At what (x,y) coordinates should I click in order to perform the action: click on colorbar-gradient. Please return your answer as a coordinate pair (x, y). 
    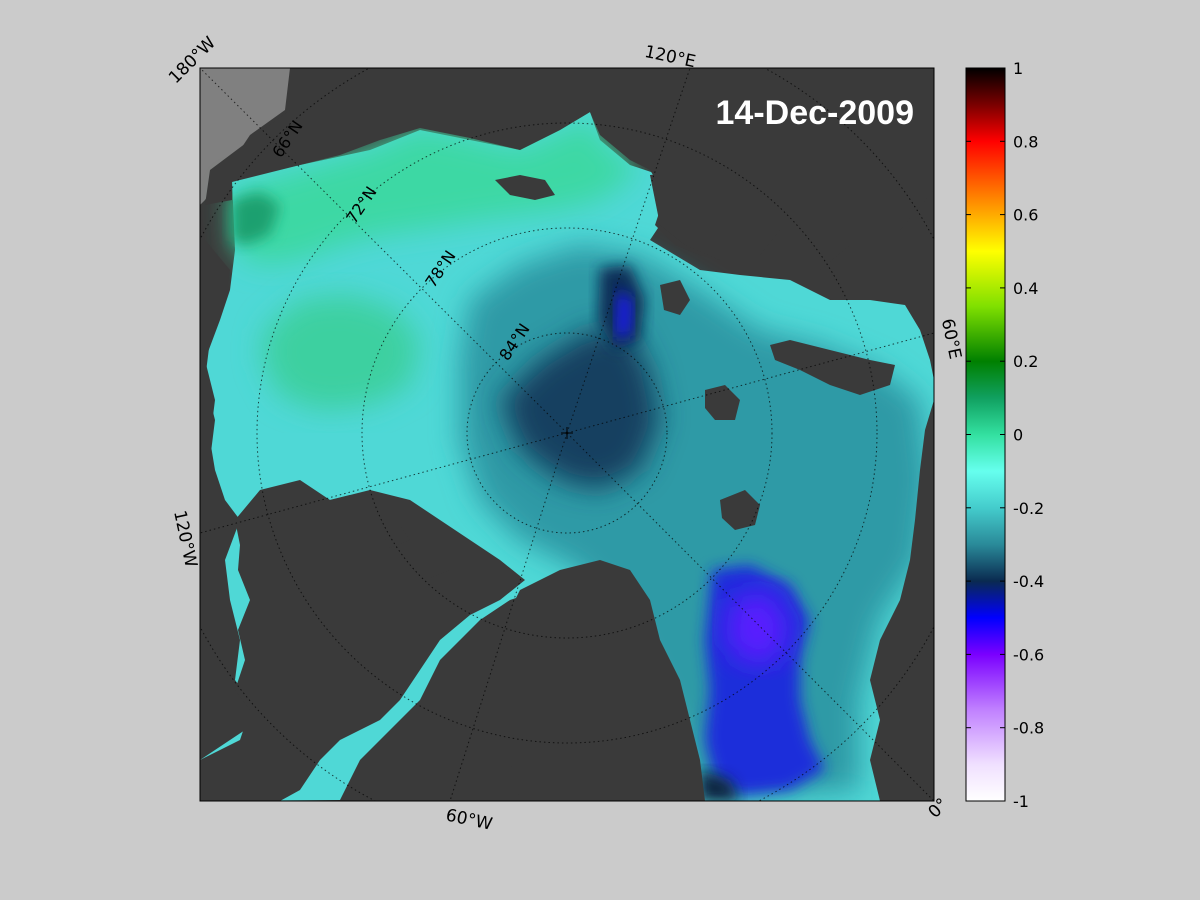
    Looking at the image, I should click on (985, 434).